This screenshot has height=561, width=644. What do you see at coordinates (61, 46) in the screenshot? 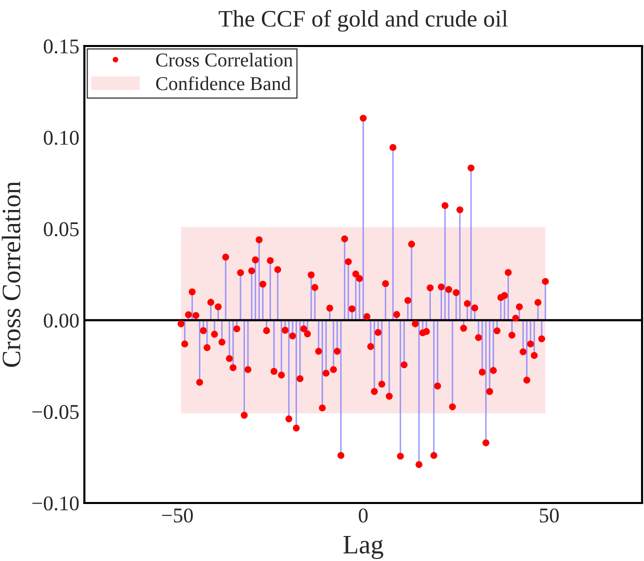
I see `y-tick-label: 0.15` at bounding box center [61, 46].